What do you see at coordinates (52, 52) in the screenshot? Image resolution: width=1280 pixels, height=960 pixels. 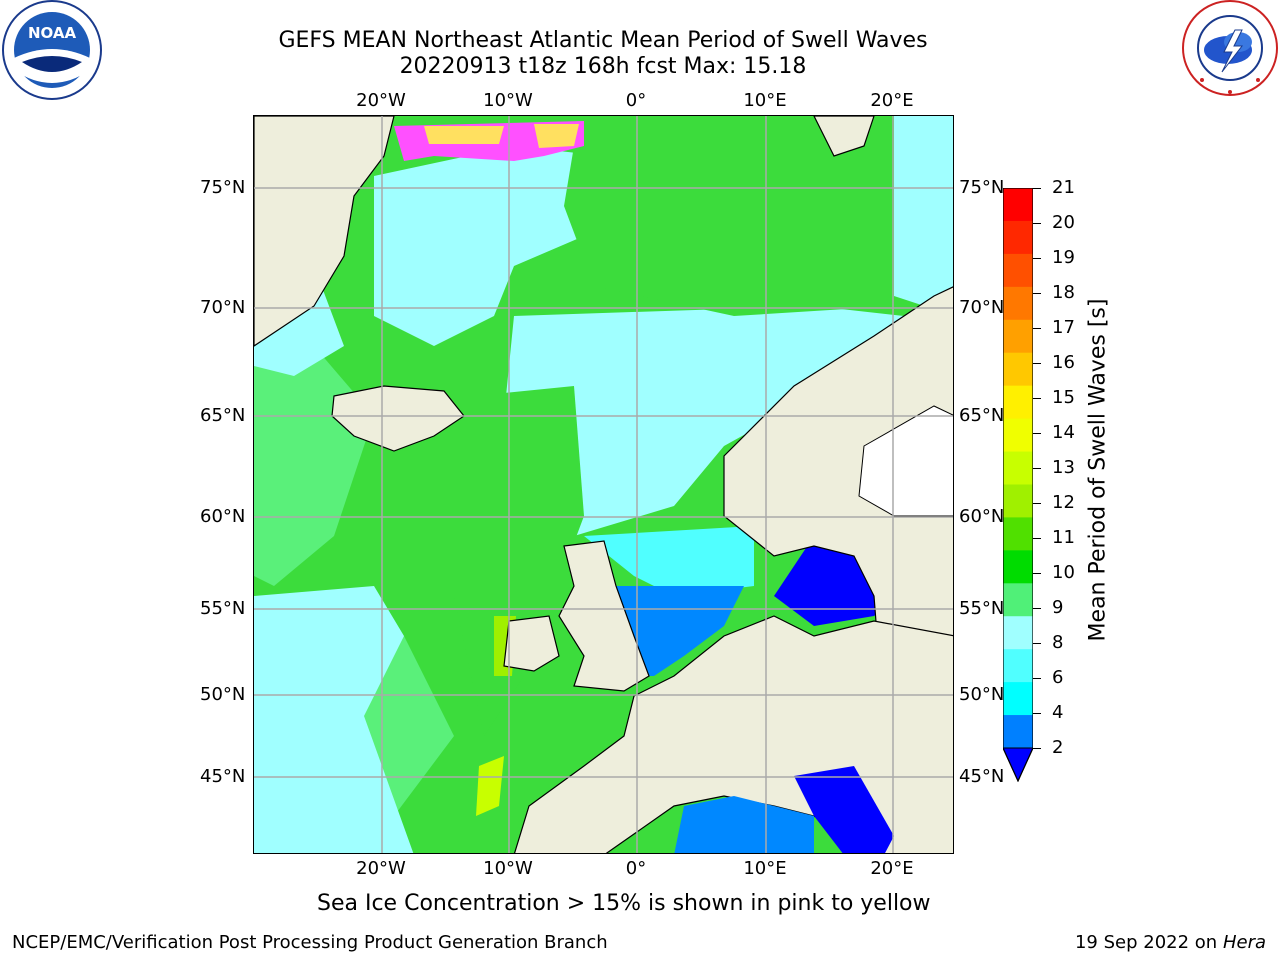 I see `noaa-logo: NOAA` at bounding box center [52, 52].